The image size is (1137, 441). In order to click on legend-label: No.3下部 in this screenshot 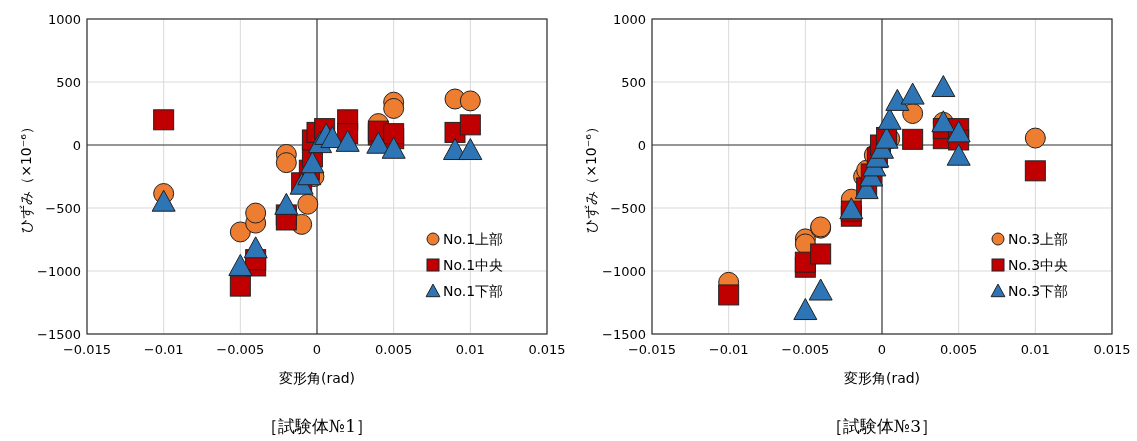, I will do `click(1038, 291)`.